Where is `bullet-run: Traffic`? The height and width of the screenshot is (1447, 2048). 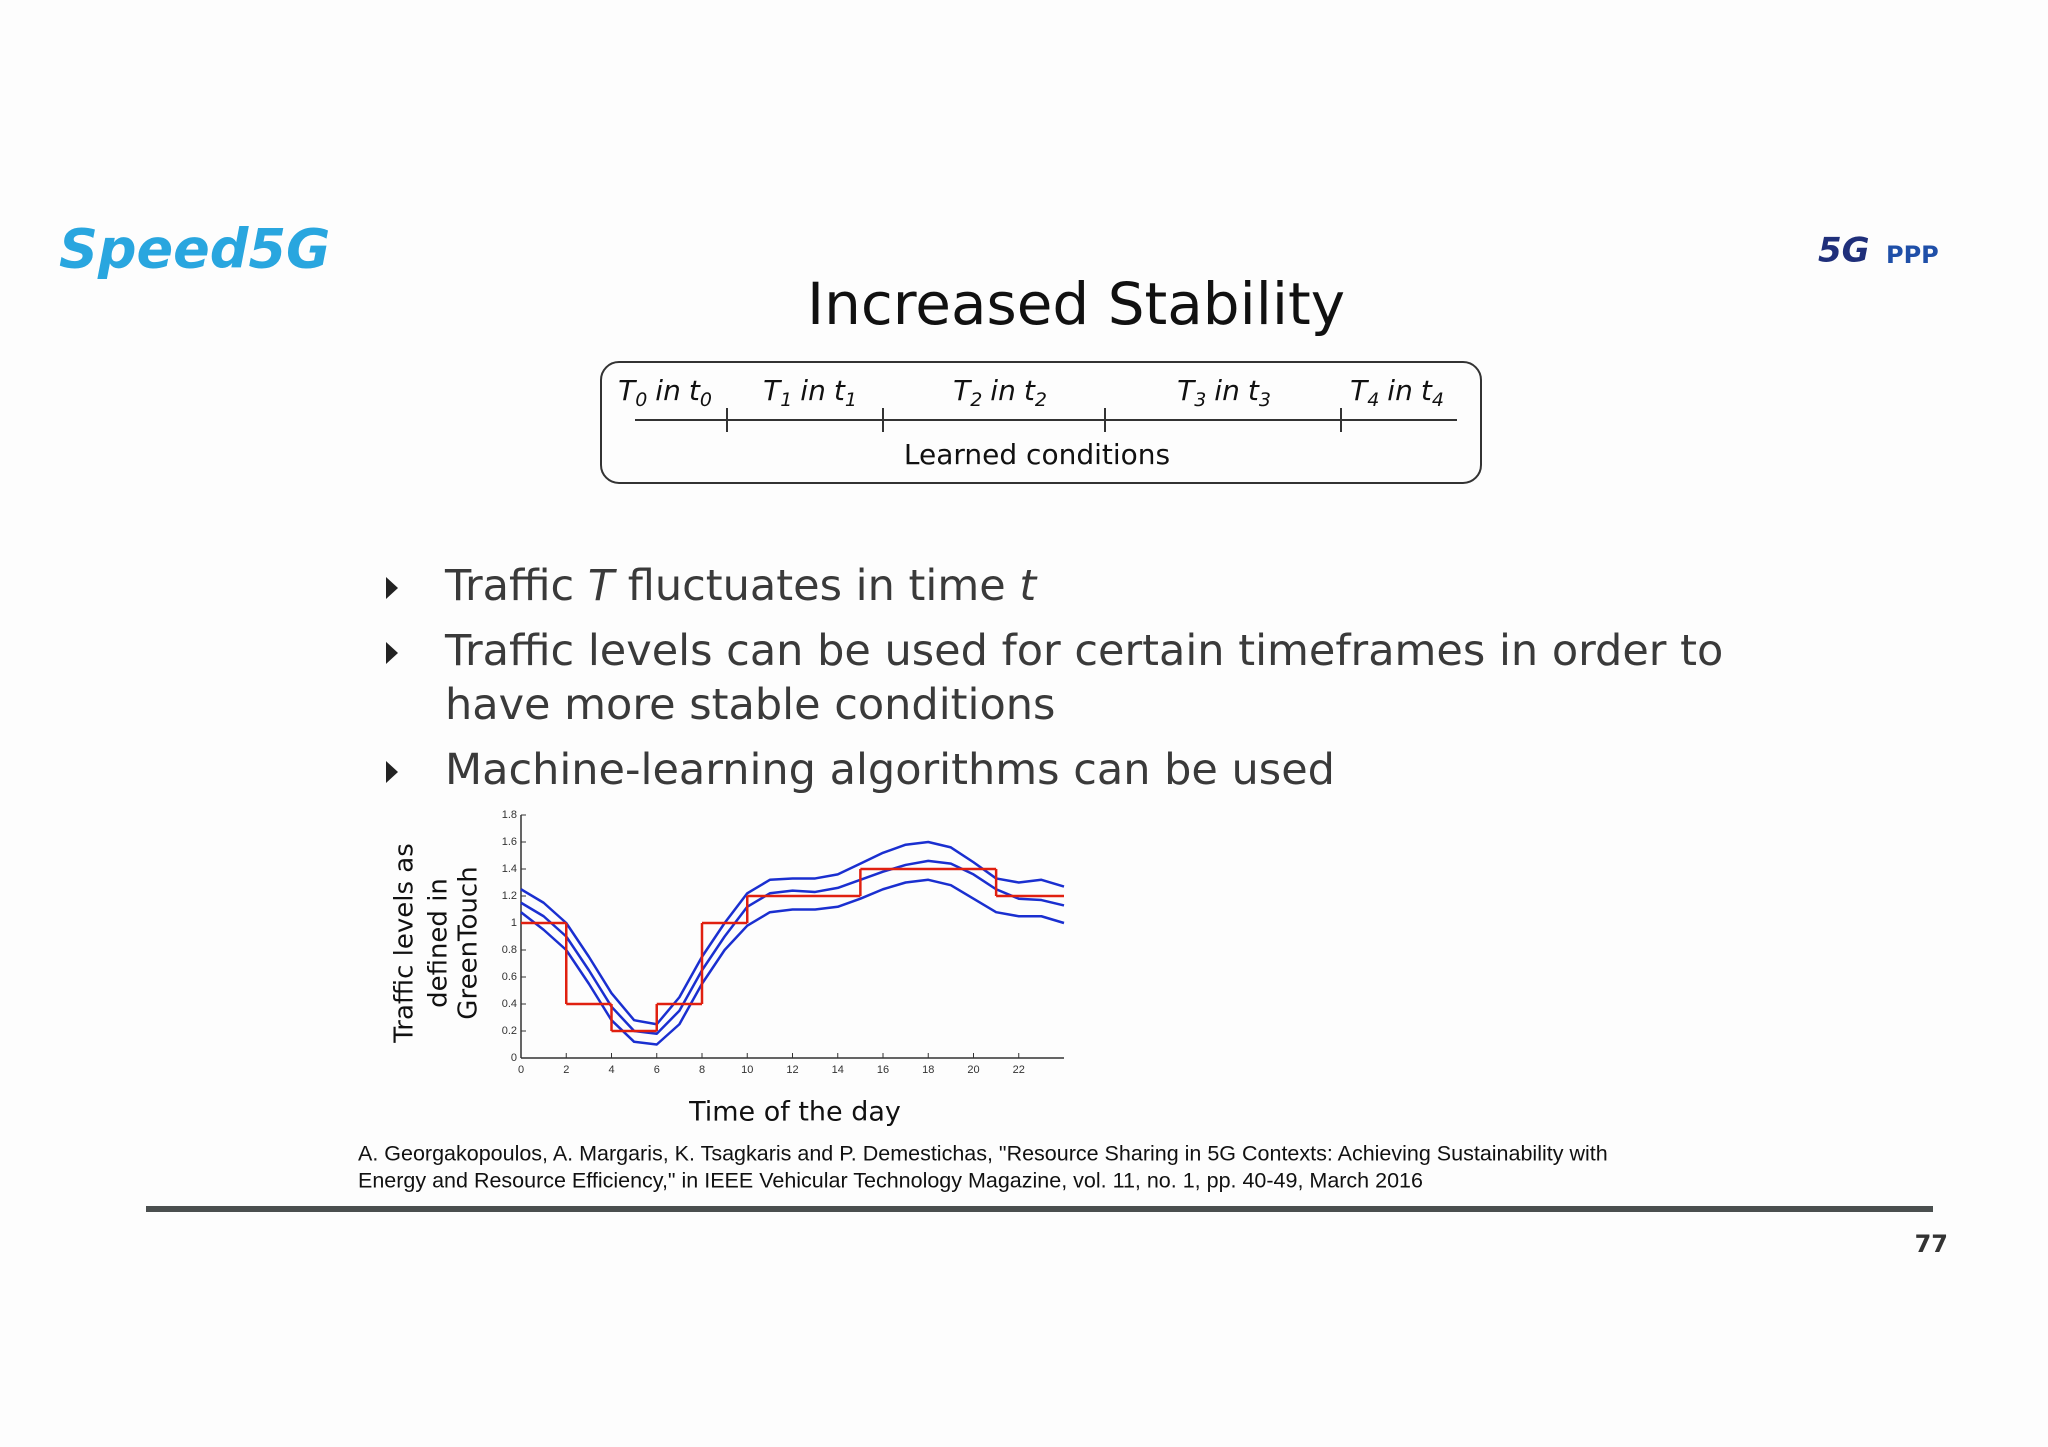 bullet-run: Traffic is located at coordinates (516, 586).